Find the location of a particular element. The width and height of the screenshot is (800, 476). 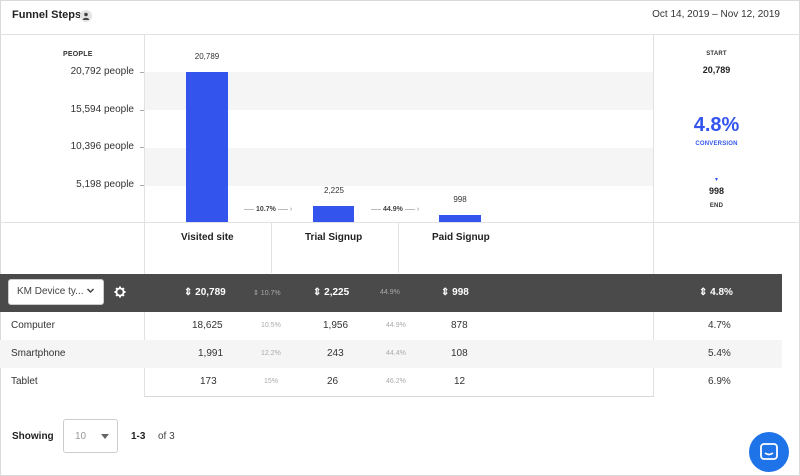

chart-left-divider is located at coordinates (144, 216).